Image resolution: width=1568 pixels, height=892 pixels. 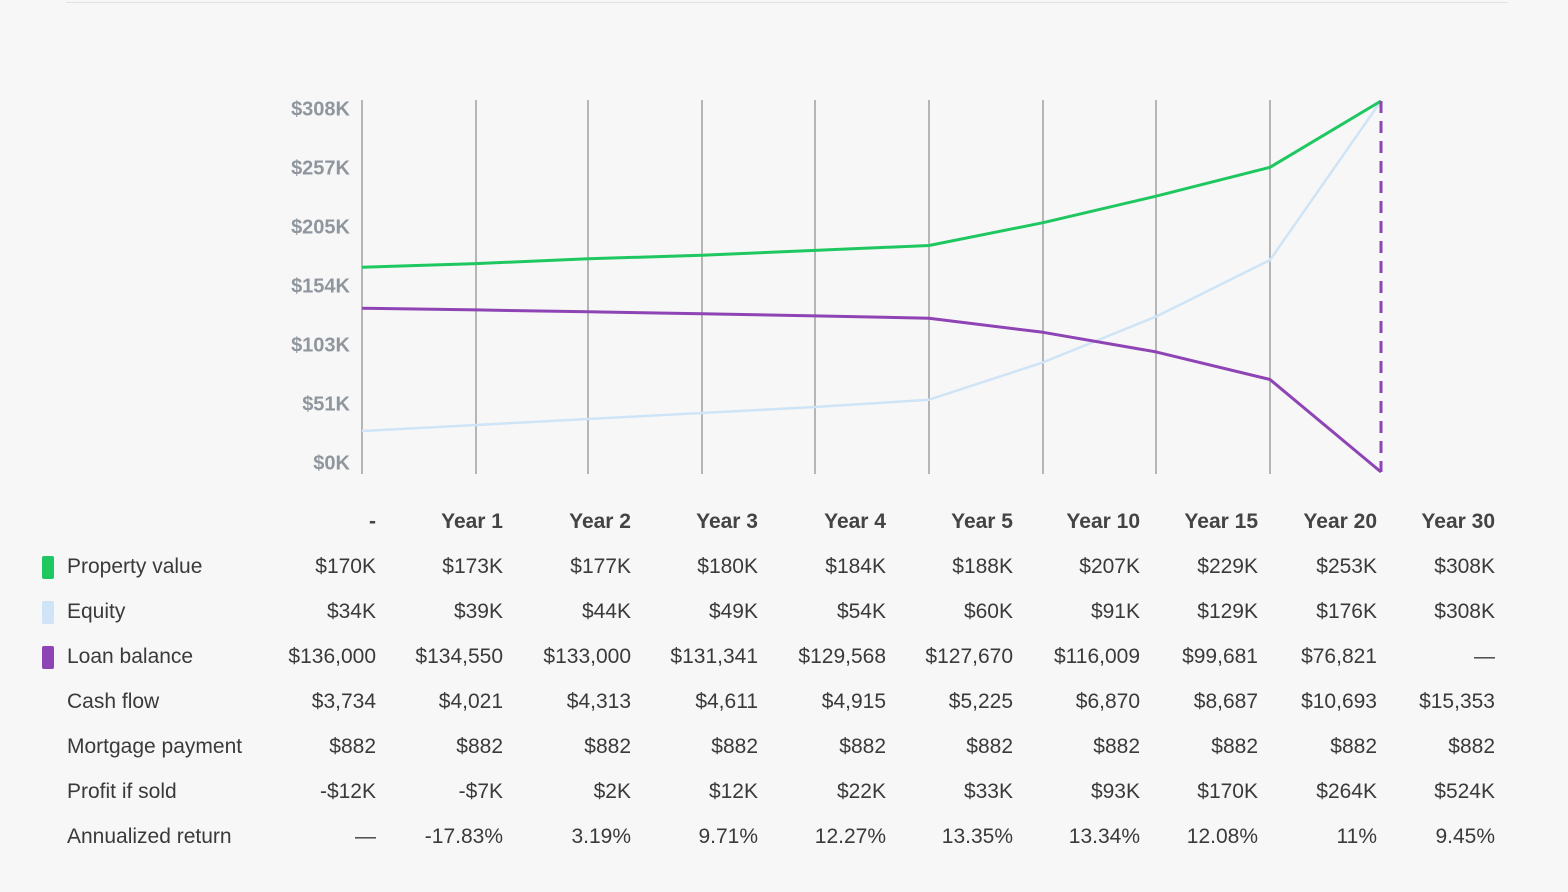 I want to click on table-cell: 3.19%, so click(x=601, y=836).